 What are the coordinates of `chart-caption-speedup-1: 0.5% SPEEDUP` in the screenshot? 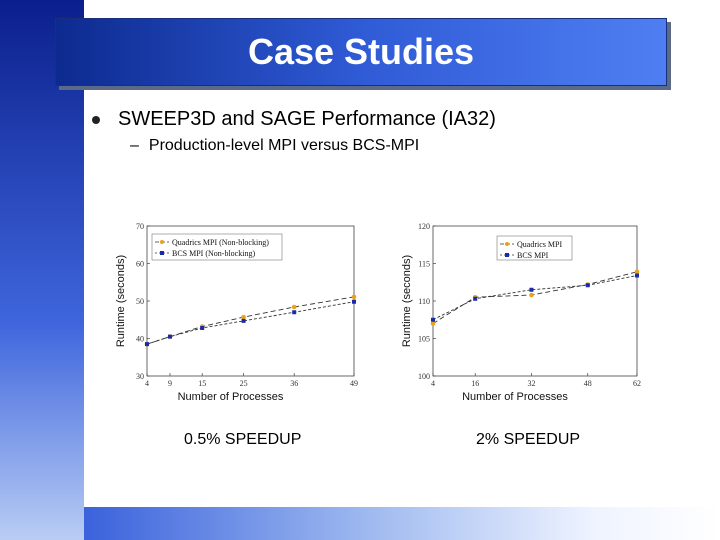 It's located at (243, 439).